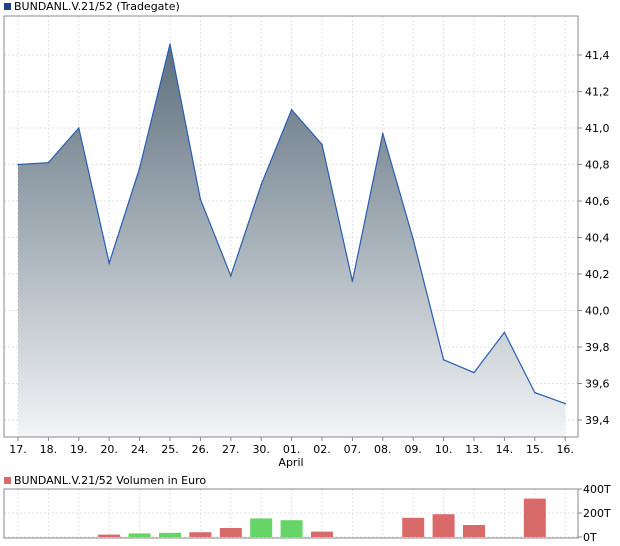 This screenshot has width=620, height=546. What do you see at coordinates (597, 274) in the screenshot?
I see `price-y-tick-label: 40,2` at bounding box center [597, 274].